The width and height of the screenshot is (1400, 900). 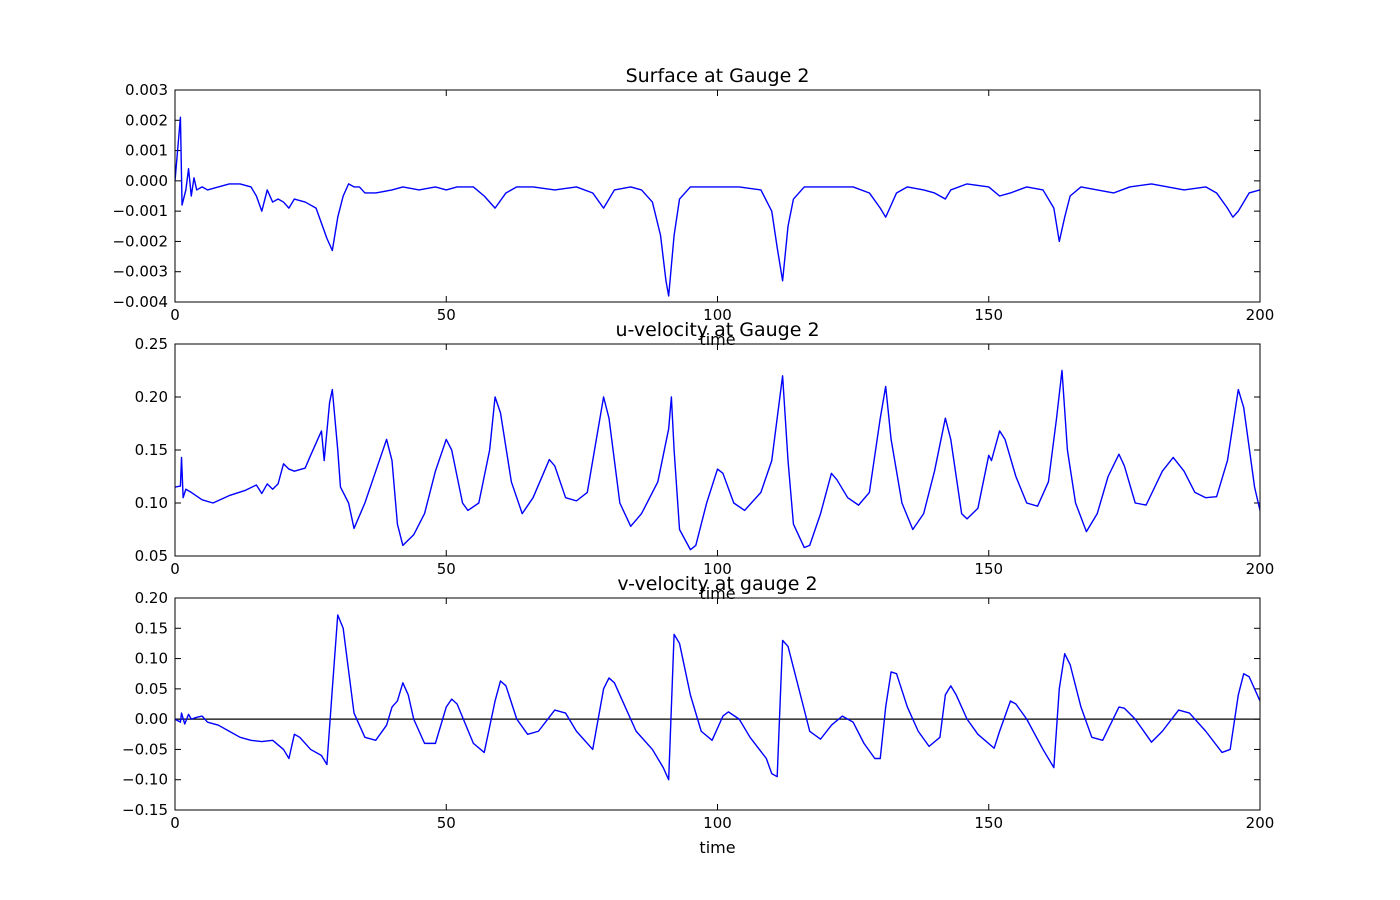 What do you see at coordinates (140, 302) in the screenshot?
I see `y-tick-label: −0.004` at bounding box center [140, 302].